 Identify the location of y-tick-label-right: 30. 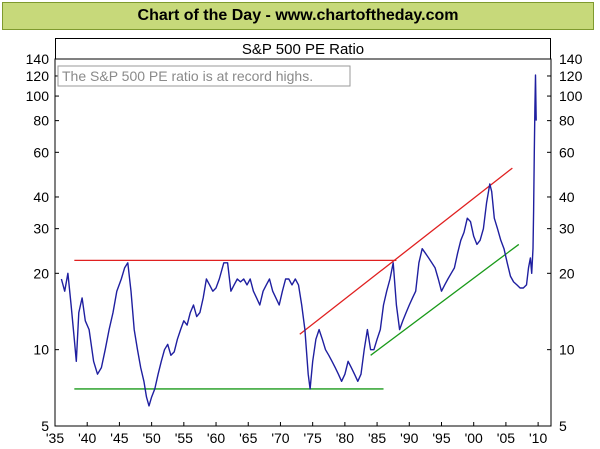
(567, 229).